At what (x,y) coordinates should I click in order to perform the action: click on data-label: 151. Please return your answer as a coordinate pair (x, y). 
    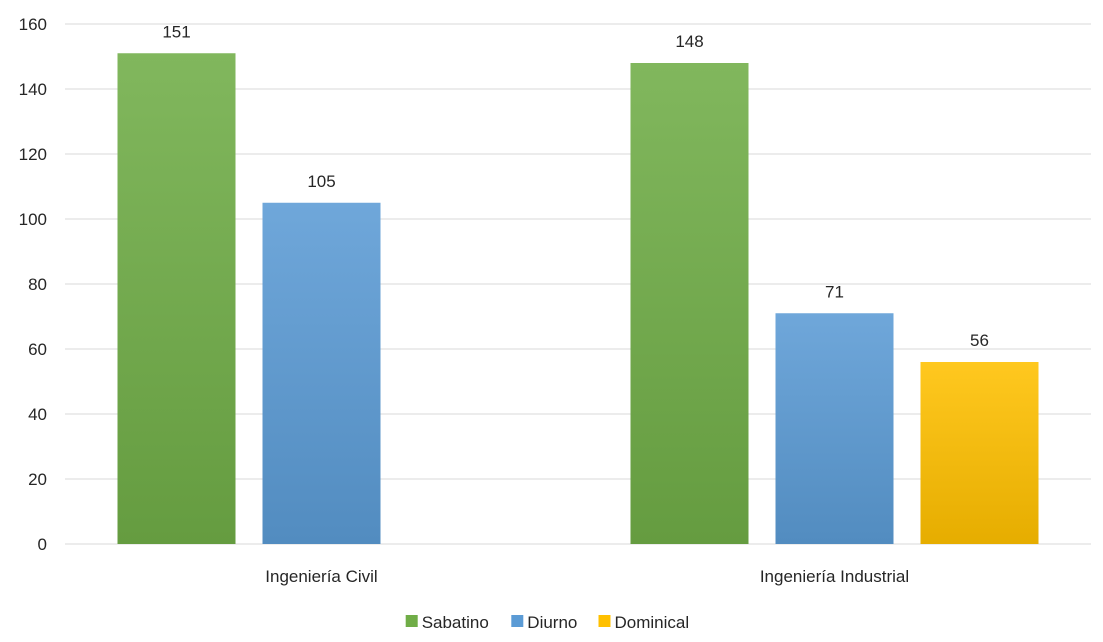
    Looking at the image, I should click on (176, 31).